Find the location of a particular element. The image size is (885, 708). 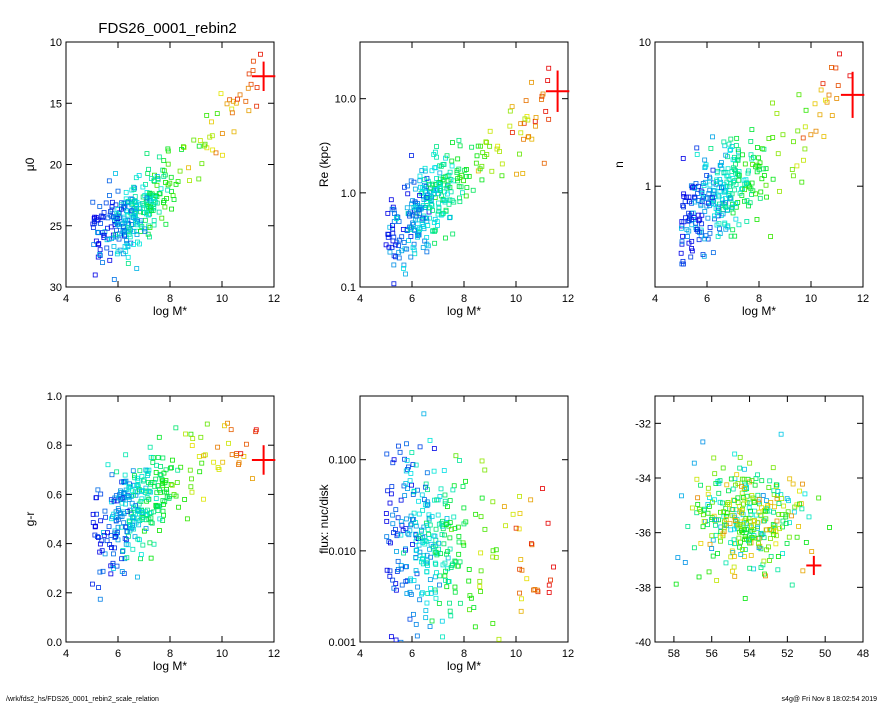

y-tick-label: 0.010 is located at coordinates (342, 552).